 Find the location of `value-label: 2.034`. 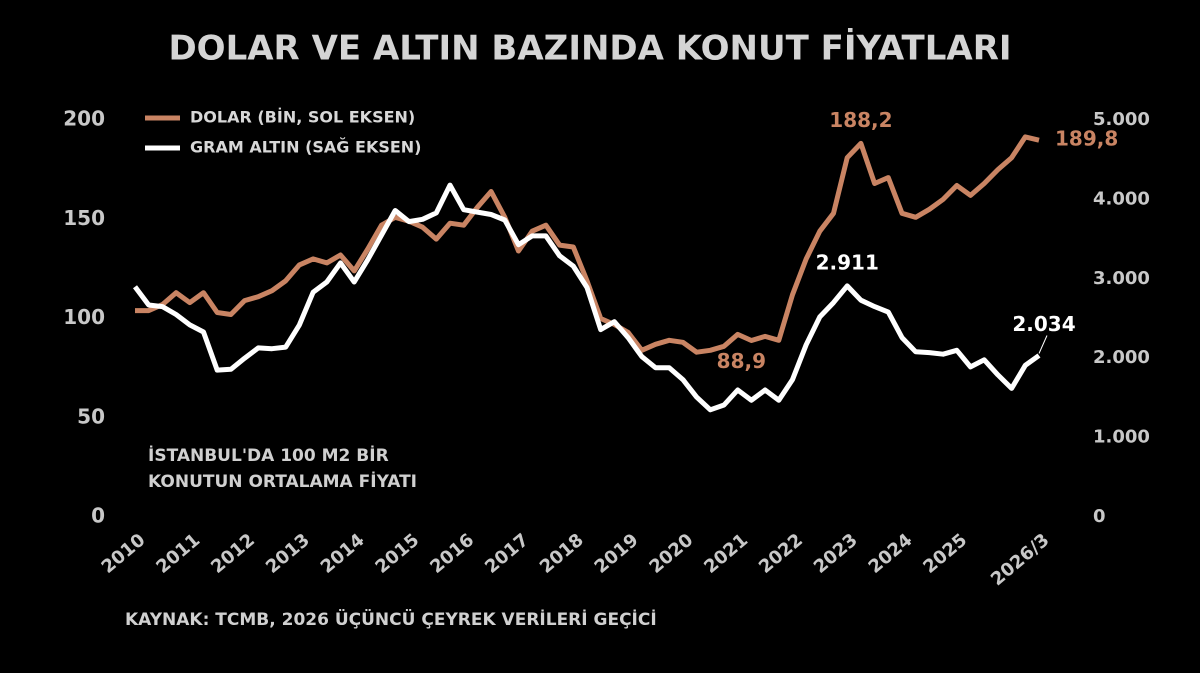

value-label: 2.034 is located at coordinates (1043, 324).